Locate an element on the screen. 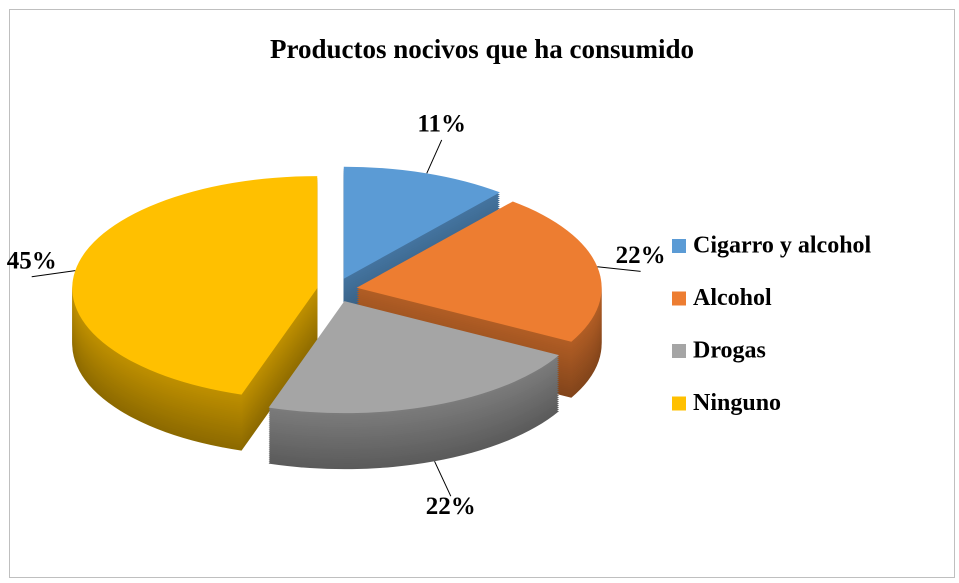  data-label: 11% is located at coordinates (441, 124).